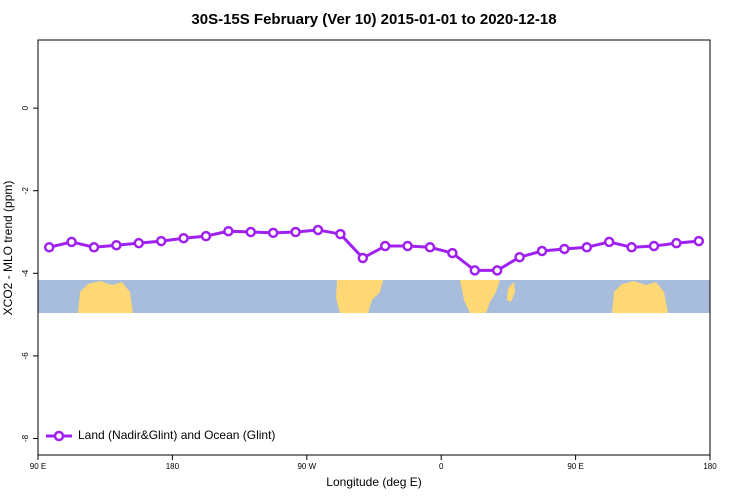 Image resolution: width=750 pixels, height=500 pixels. Describe the element at coordinates (25, 356) in the screenshot. I see `y-tick-label: -6` at that location.